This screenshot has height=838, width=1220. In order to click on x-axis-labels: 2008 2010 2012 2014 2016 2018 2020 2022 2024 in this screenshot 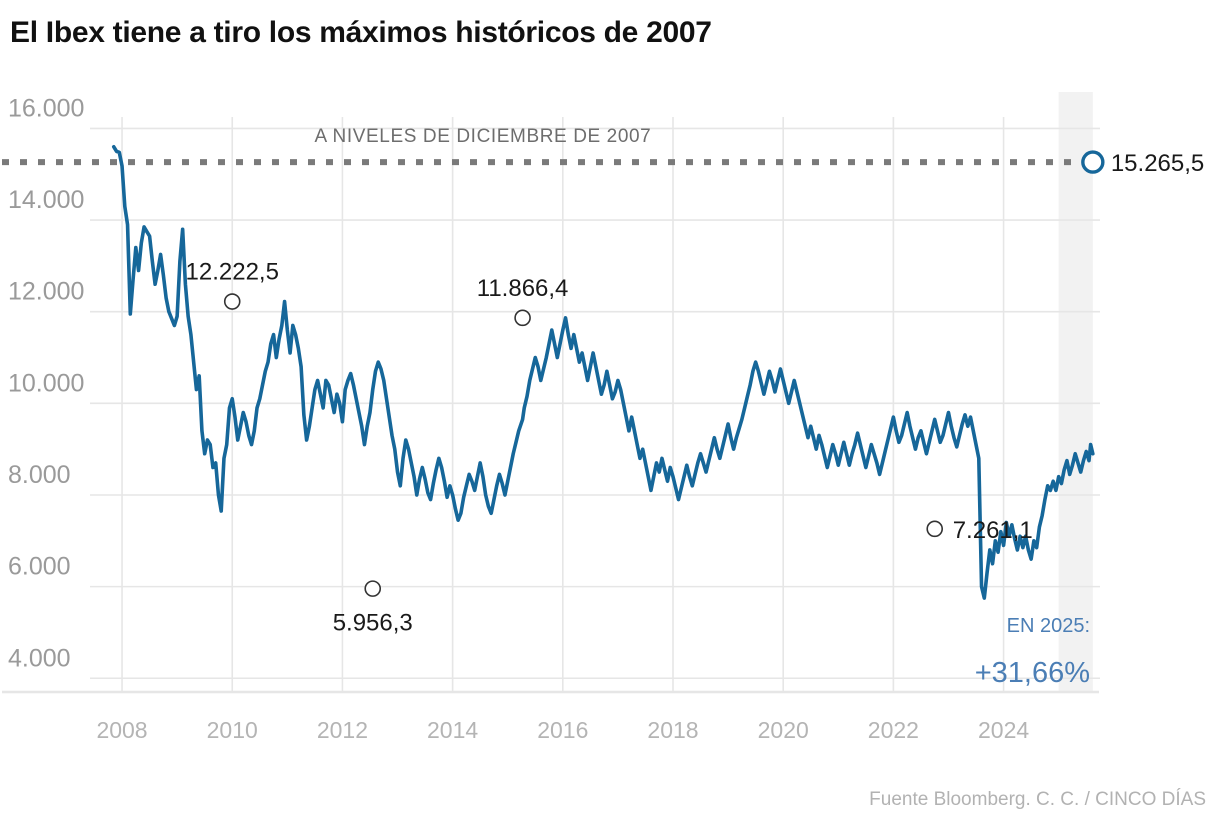, I will do `click(562, 730)`.